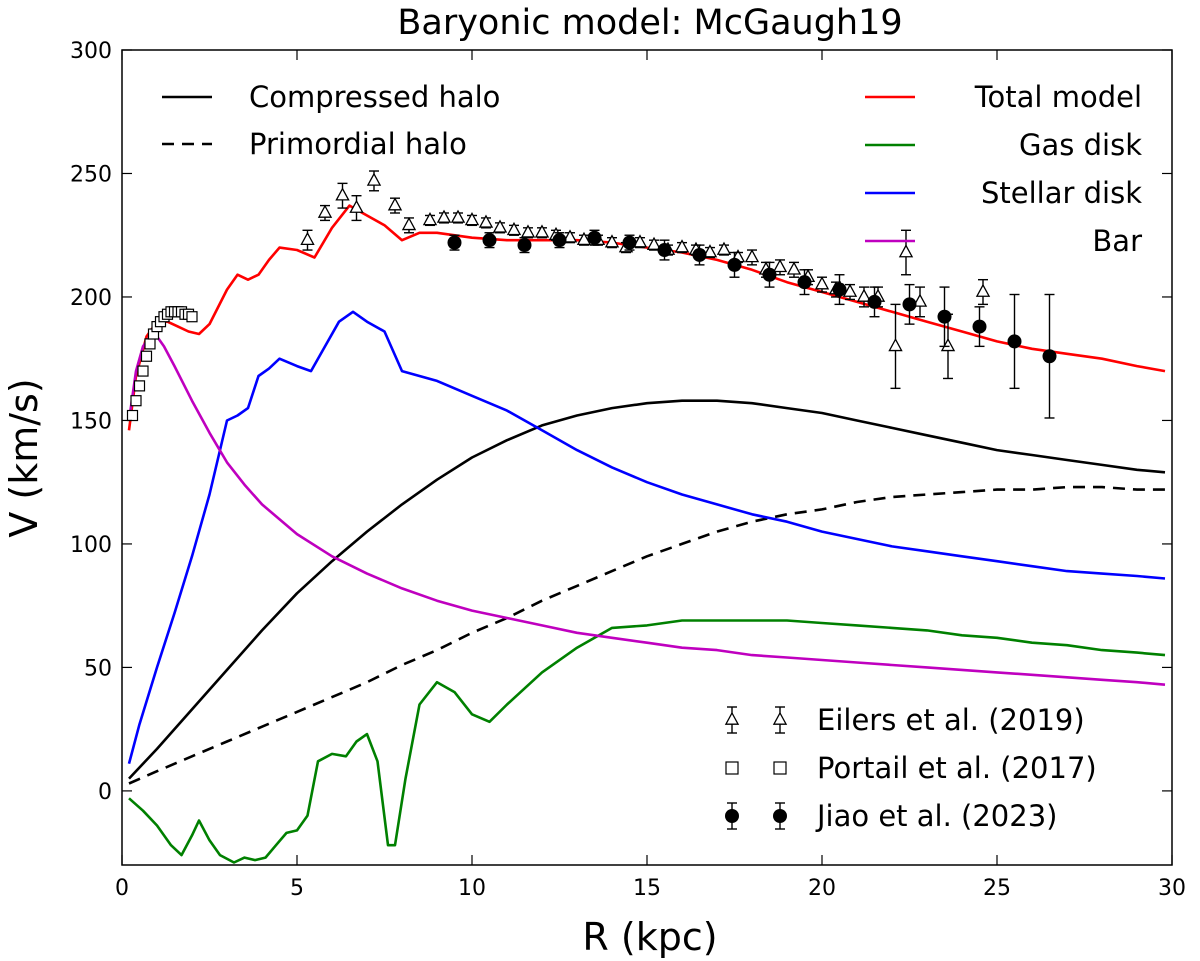  What do you see at coordinates (957, 768) in the screenshot?
I see `legend-label: Portail et al. (2017)` at bounding box center [957, 768].